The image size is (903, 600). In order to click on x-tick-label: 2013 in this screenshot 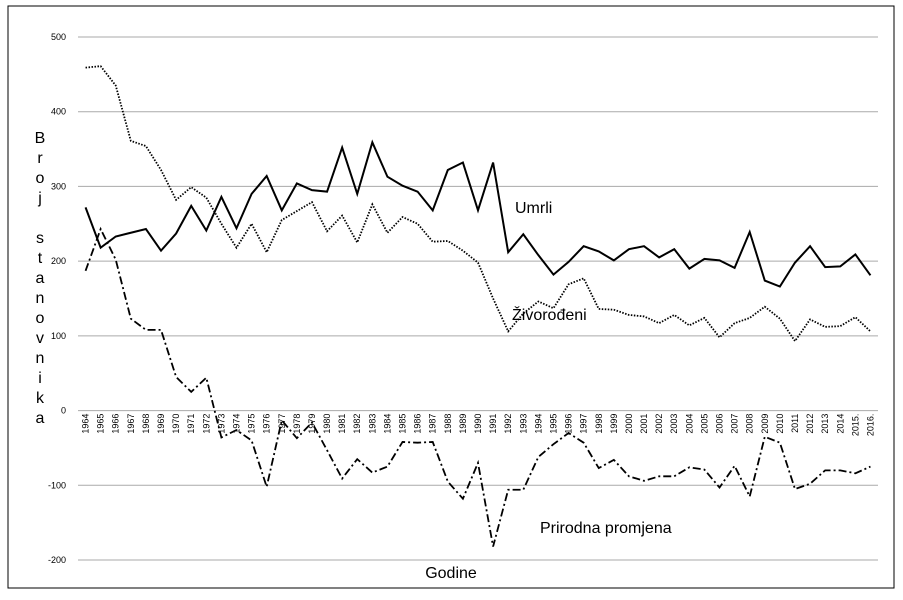, I will do `click(825, 424)`.